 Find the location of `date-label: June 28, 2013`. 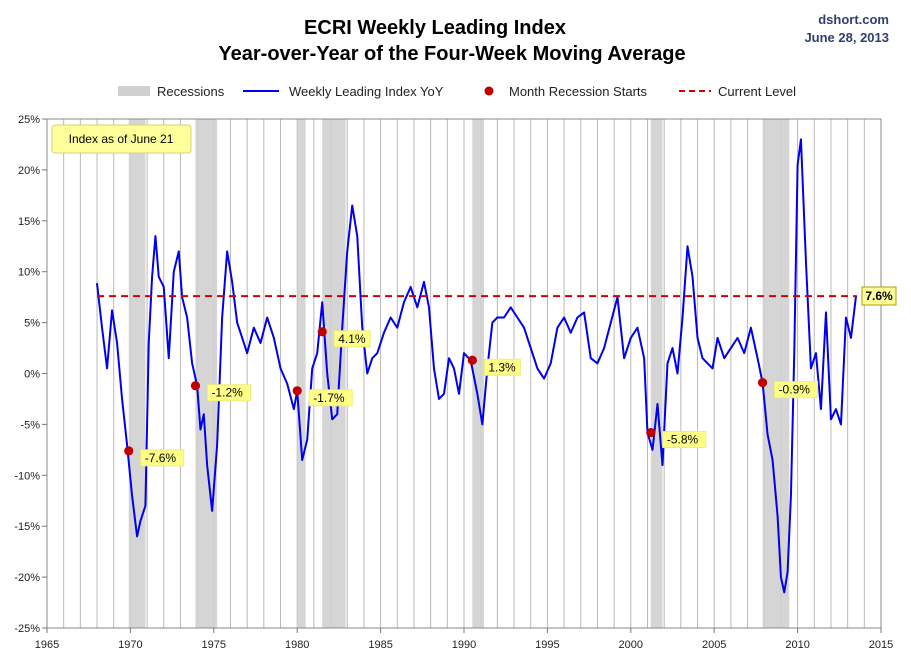

date-label: June 28, 2013 is located at coordinates (846, 37).